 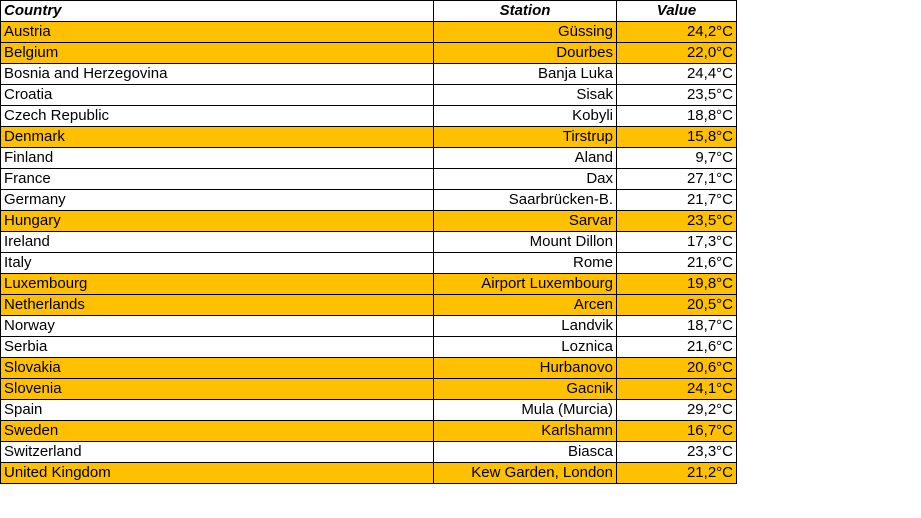 I want to click on header-country: Country, so click(x=217, y=11).